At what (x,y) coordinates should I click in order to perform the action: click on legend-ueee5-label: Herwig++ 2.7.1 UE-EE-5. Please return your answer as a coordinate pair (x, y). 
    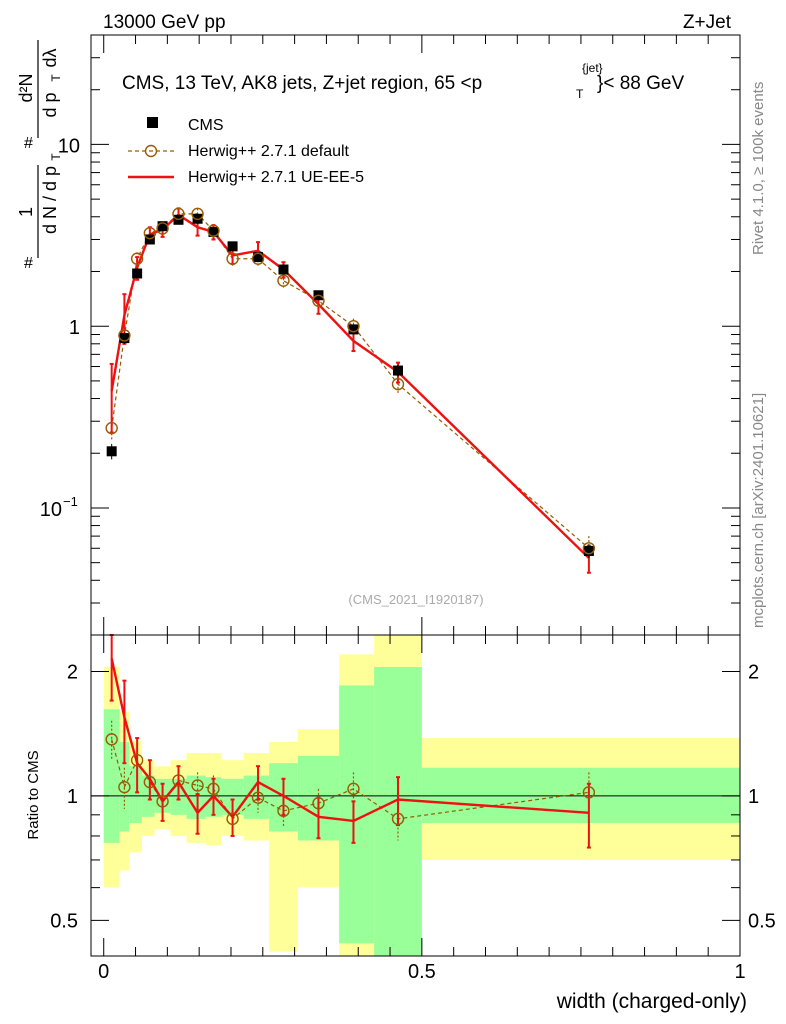
    Looking at the image, I should click on (276, 177).